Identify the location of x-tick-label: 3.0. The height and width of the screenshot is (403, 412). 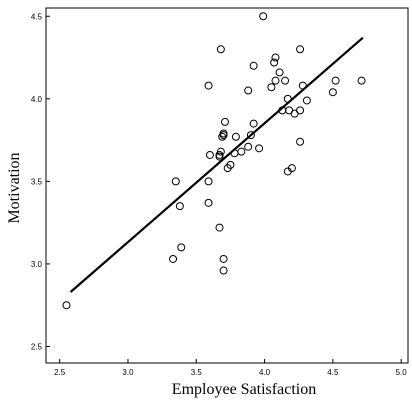
(128, 372).